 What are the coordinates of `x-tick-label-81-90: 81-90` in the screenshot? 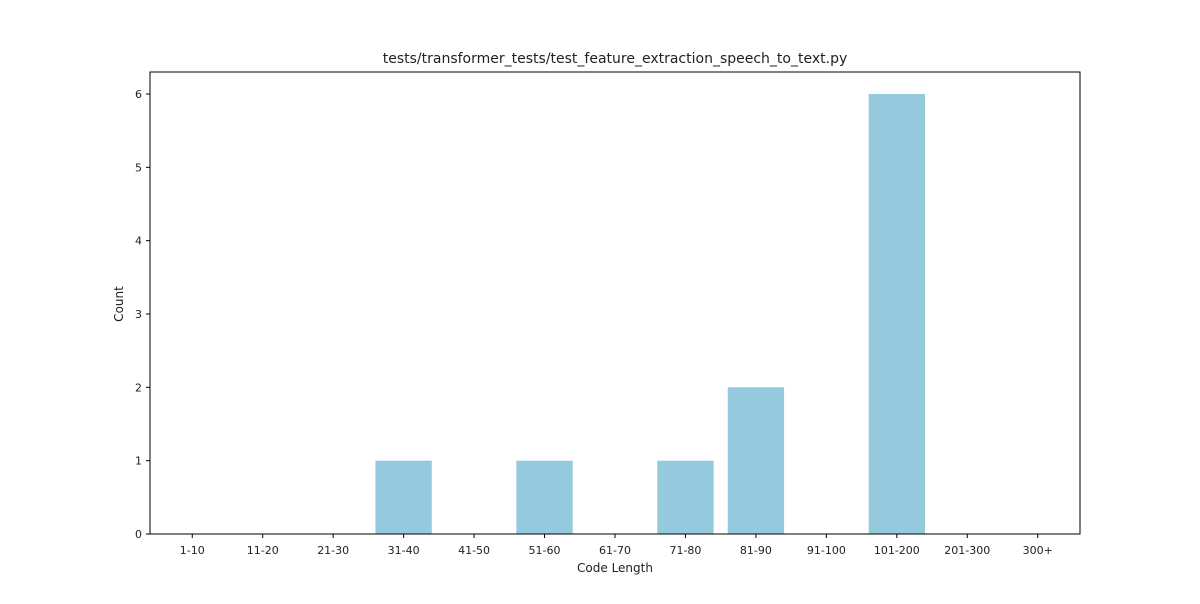 It's located at (756, 550).